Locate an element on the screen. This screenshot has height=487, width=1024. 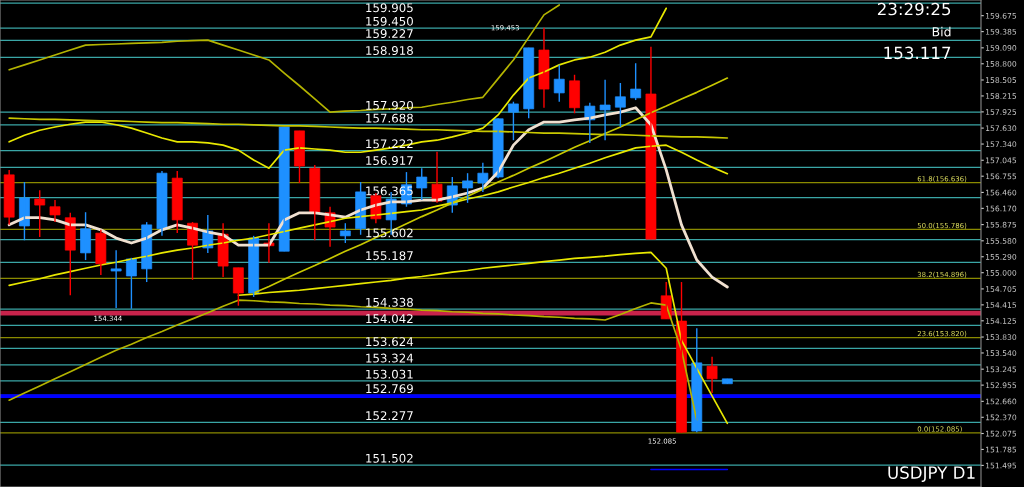
ref-line-label: 156.917 is located at coordinates (389, 161).